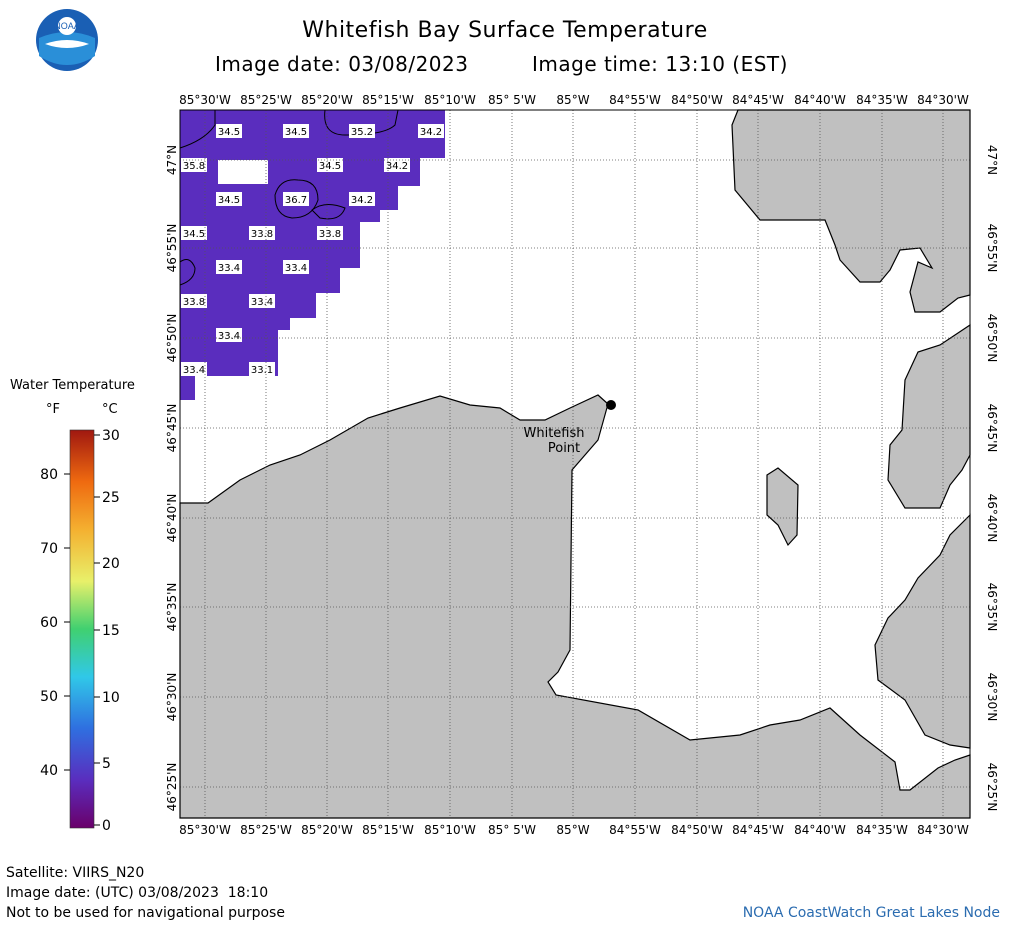 Image resolution: width=1010 pixels, height=930 pixels. Describe the element at coordinates (782, 507) in the screenshot. I see `island` at that location.